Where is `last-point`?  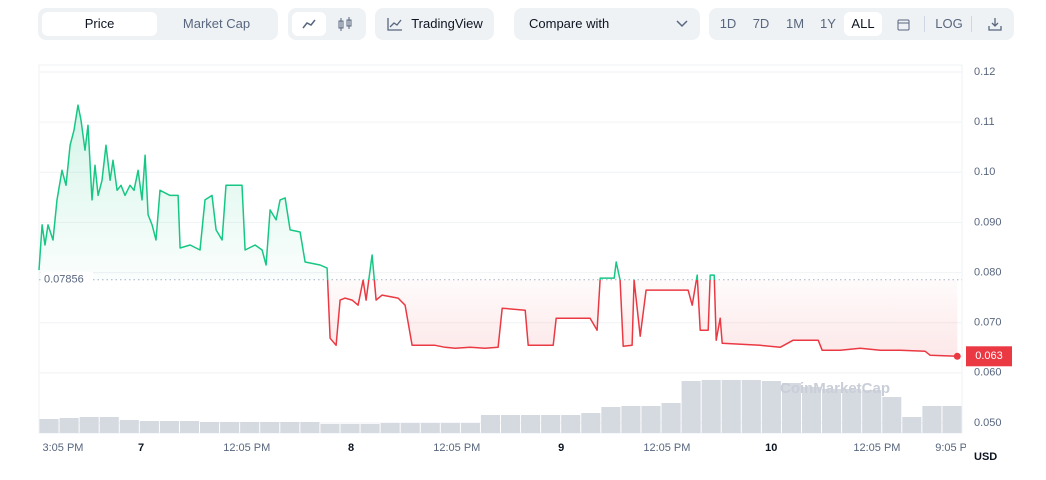
last-point is located at coordinates (957, 356).